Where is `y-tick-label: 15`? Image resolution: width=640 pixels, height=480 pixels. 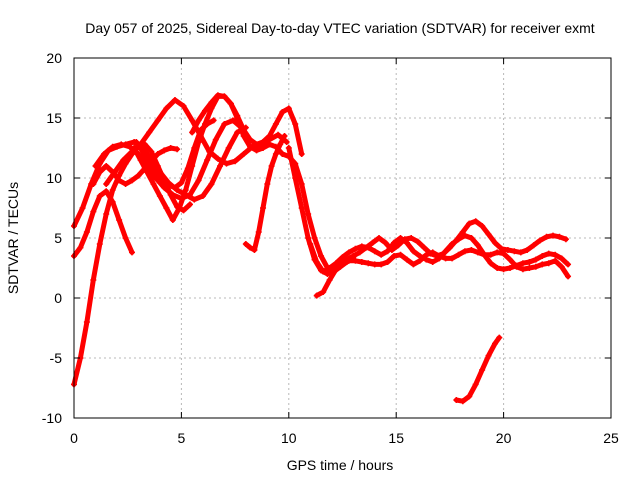 y-tick-label: 15 is located at coordinates (54, 118).